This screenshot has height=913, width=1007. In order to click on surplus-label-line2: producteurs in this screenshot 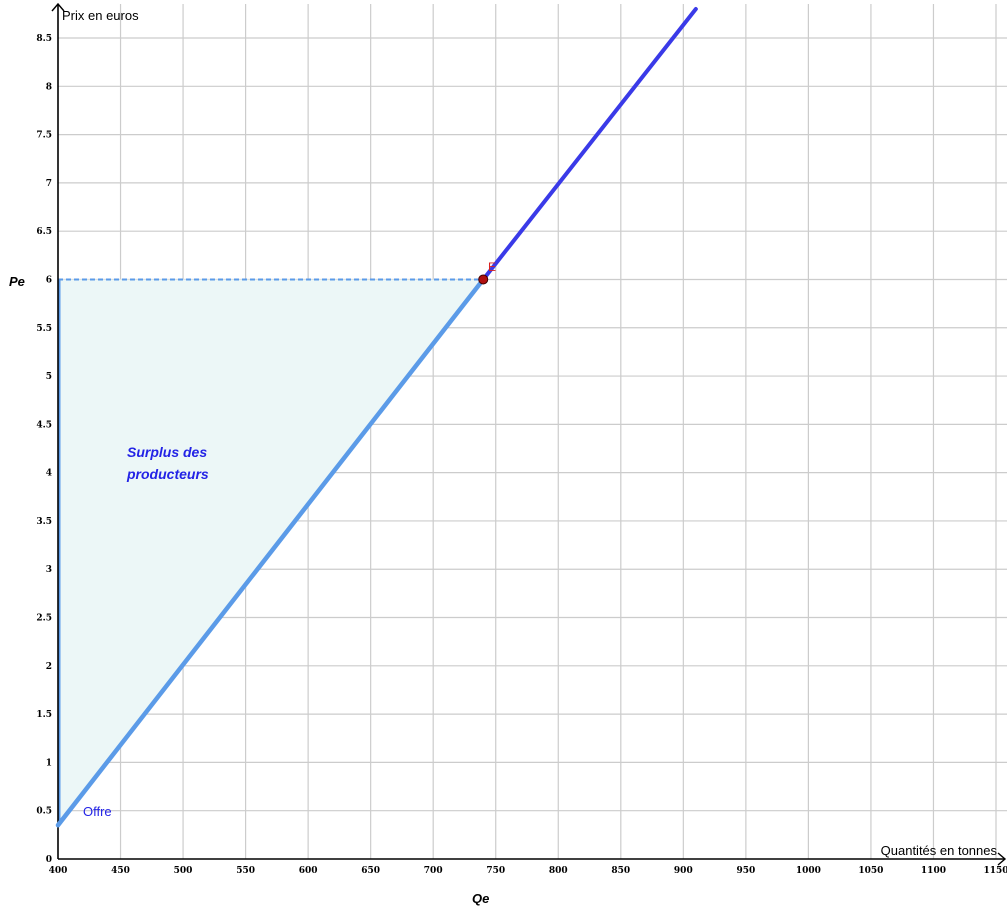, I will do `click(167, 474)`.